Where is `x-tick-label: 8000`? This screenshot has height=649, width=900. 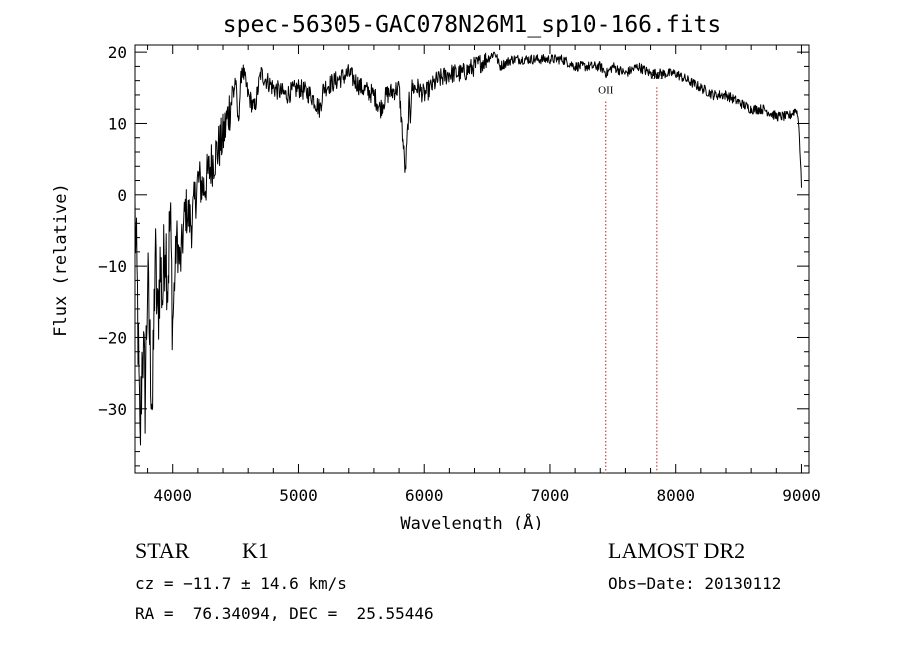
x-tick-label: 8000 is located at coordinates (675, 495).